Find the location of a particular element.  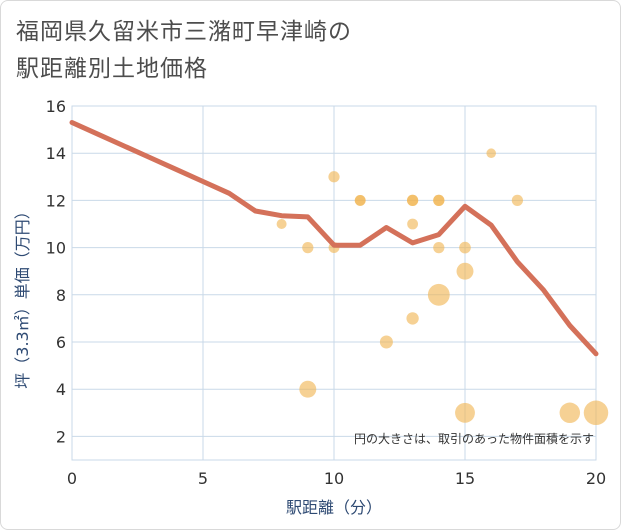

y-tick-label: 12 is located at coordinates (56, 200).